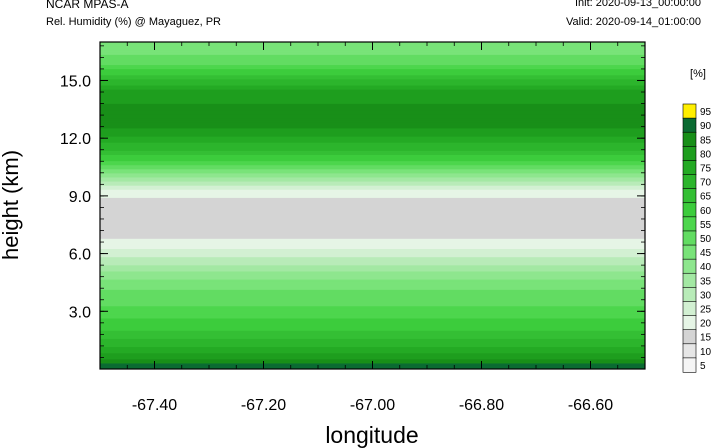 The image size is (712, 448). I want to click on colorbar-label: 75, so click(706, 168).